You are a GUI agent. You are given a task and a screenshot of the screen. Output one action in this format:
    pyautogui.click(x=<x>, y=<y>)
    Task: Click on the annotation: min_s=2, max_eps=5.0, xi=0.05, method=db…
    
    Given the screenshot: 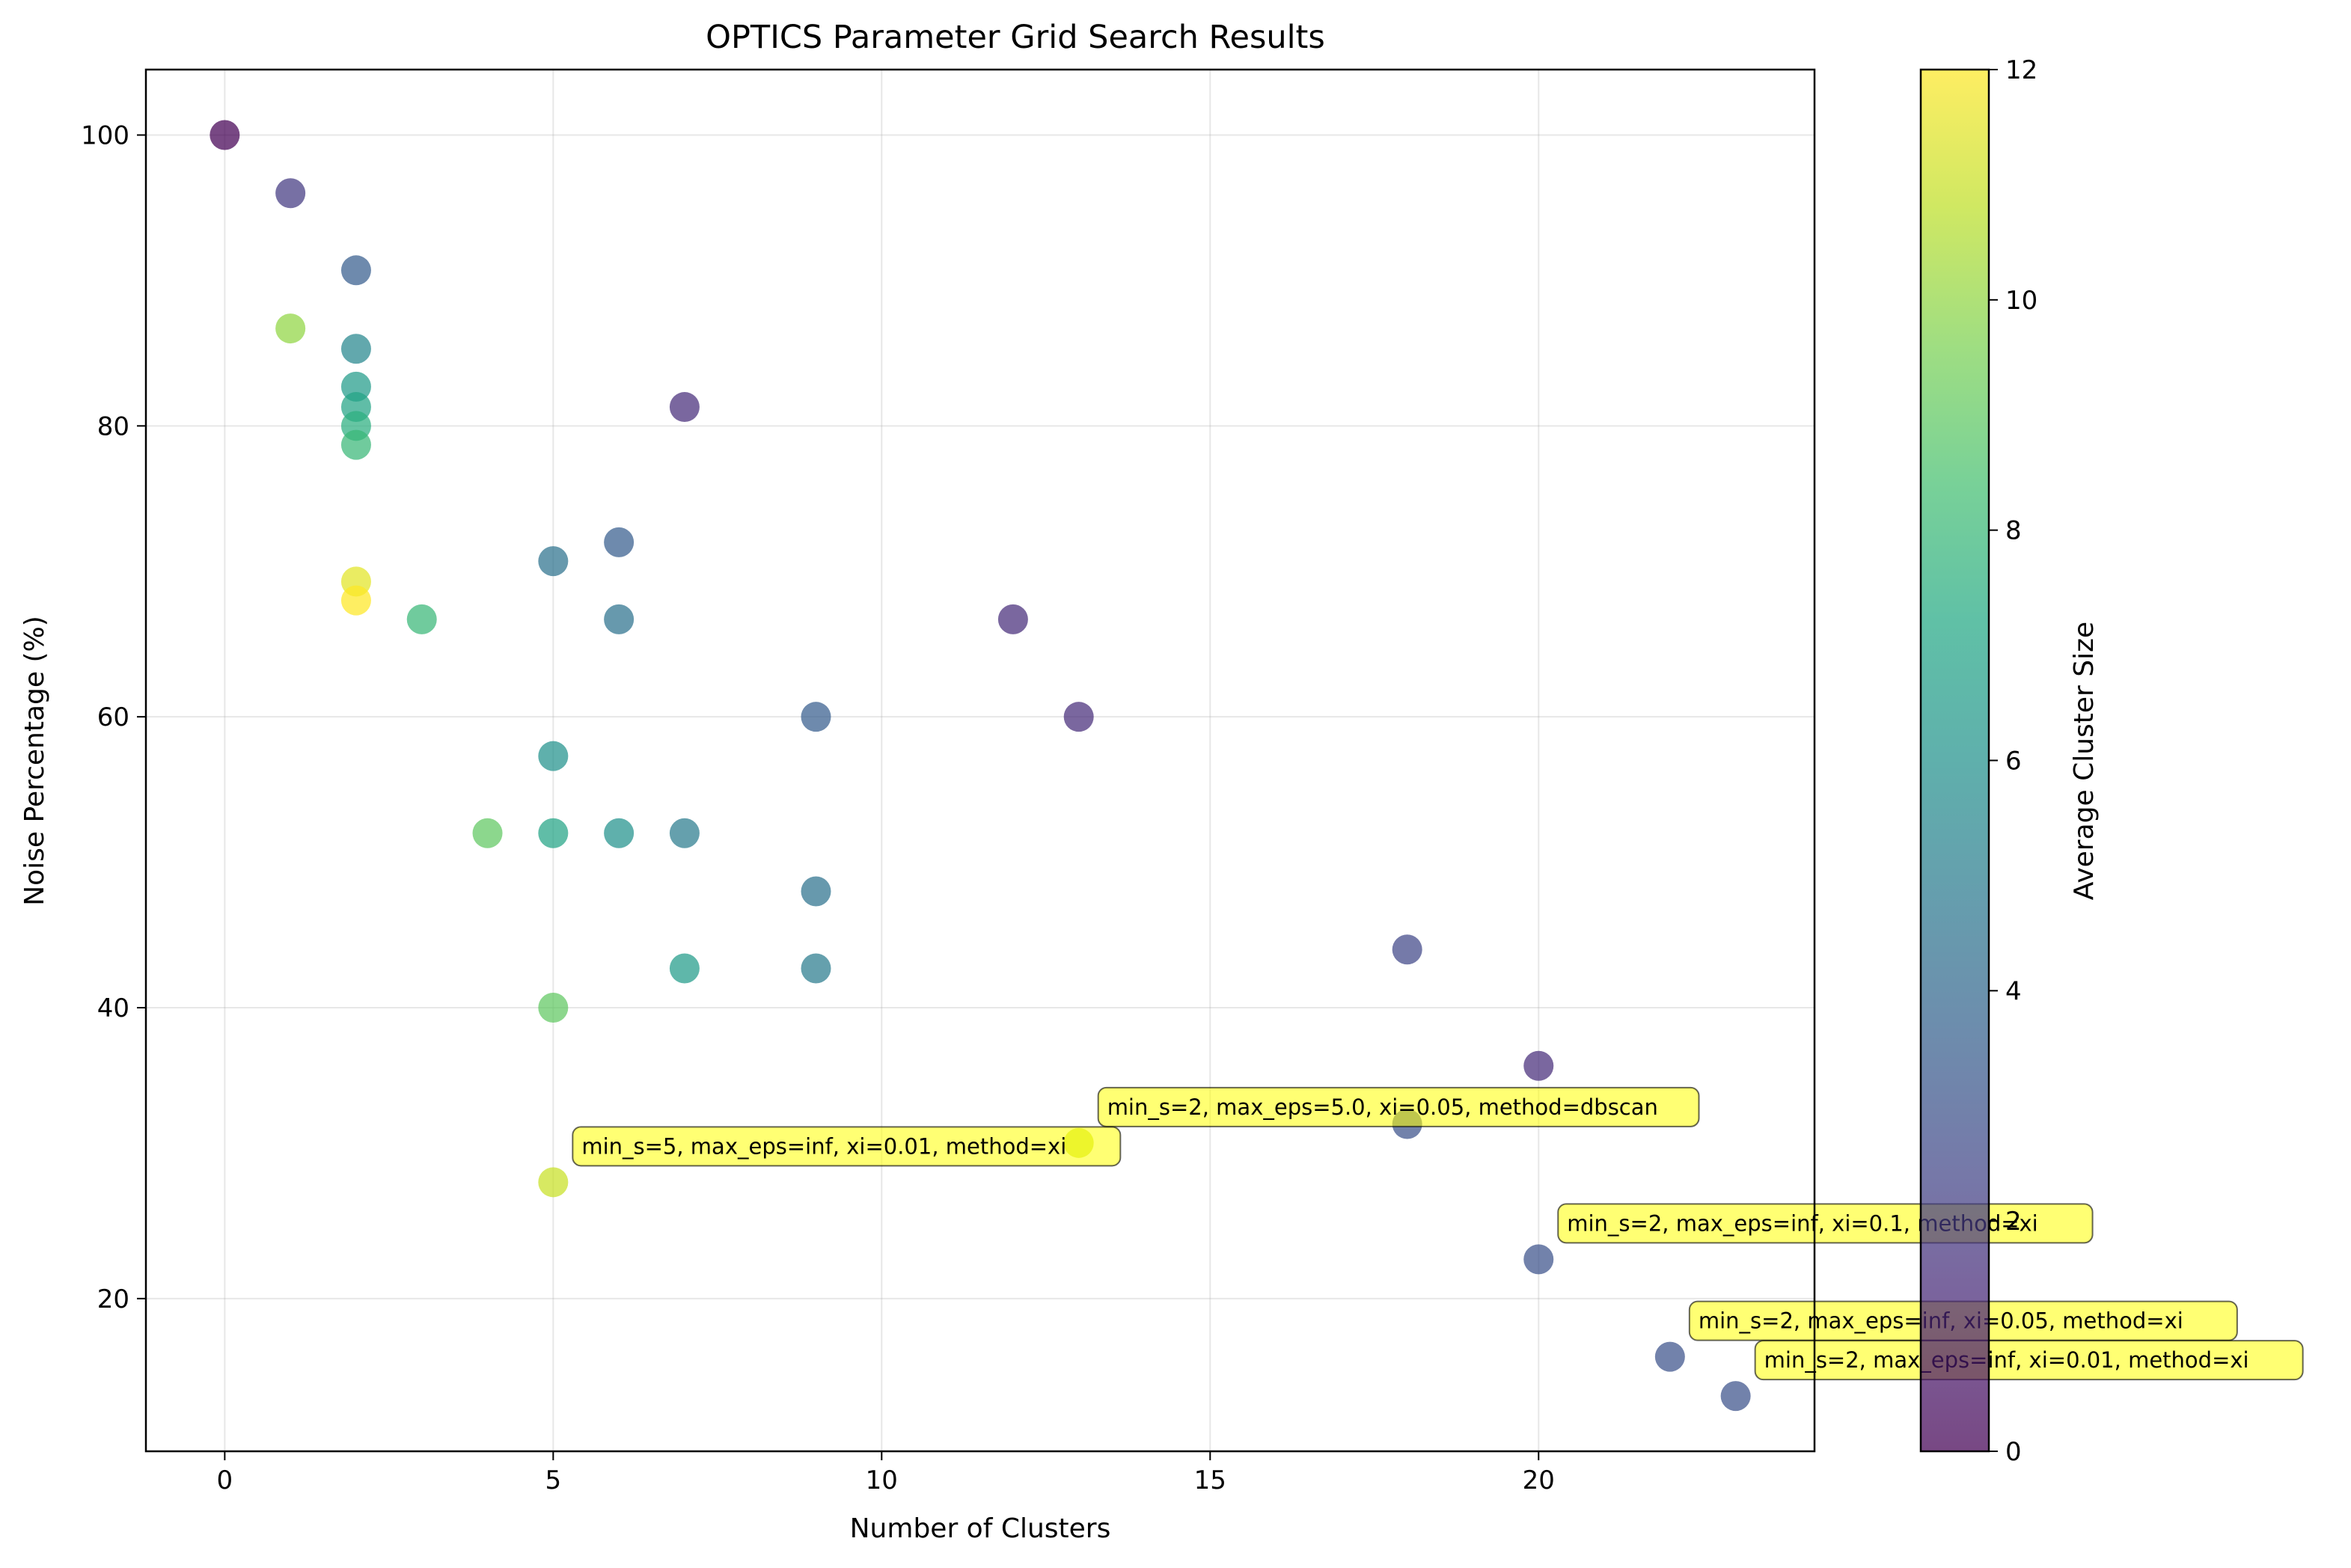 What is the action you would take?
    pyautogui.click(x=1398, y=1107)
    